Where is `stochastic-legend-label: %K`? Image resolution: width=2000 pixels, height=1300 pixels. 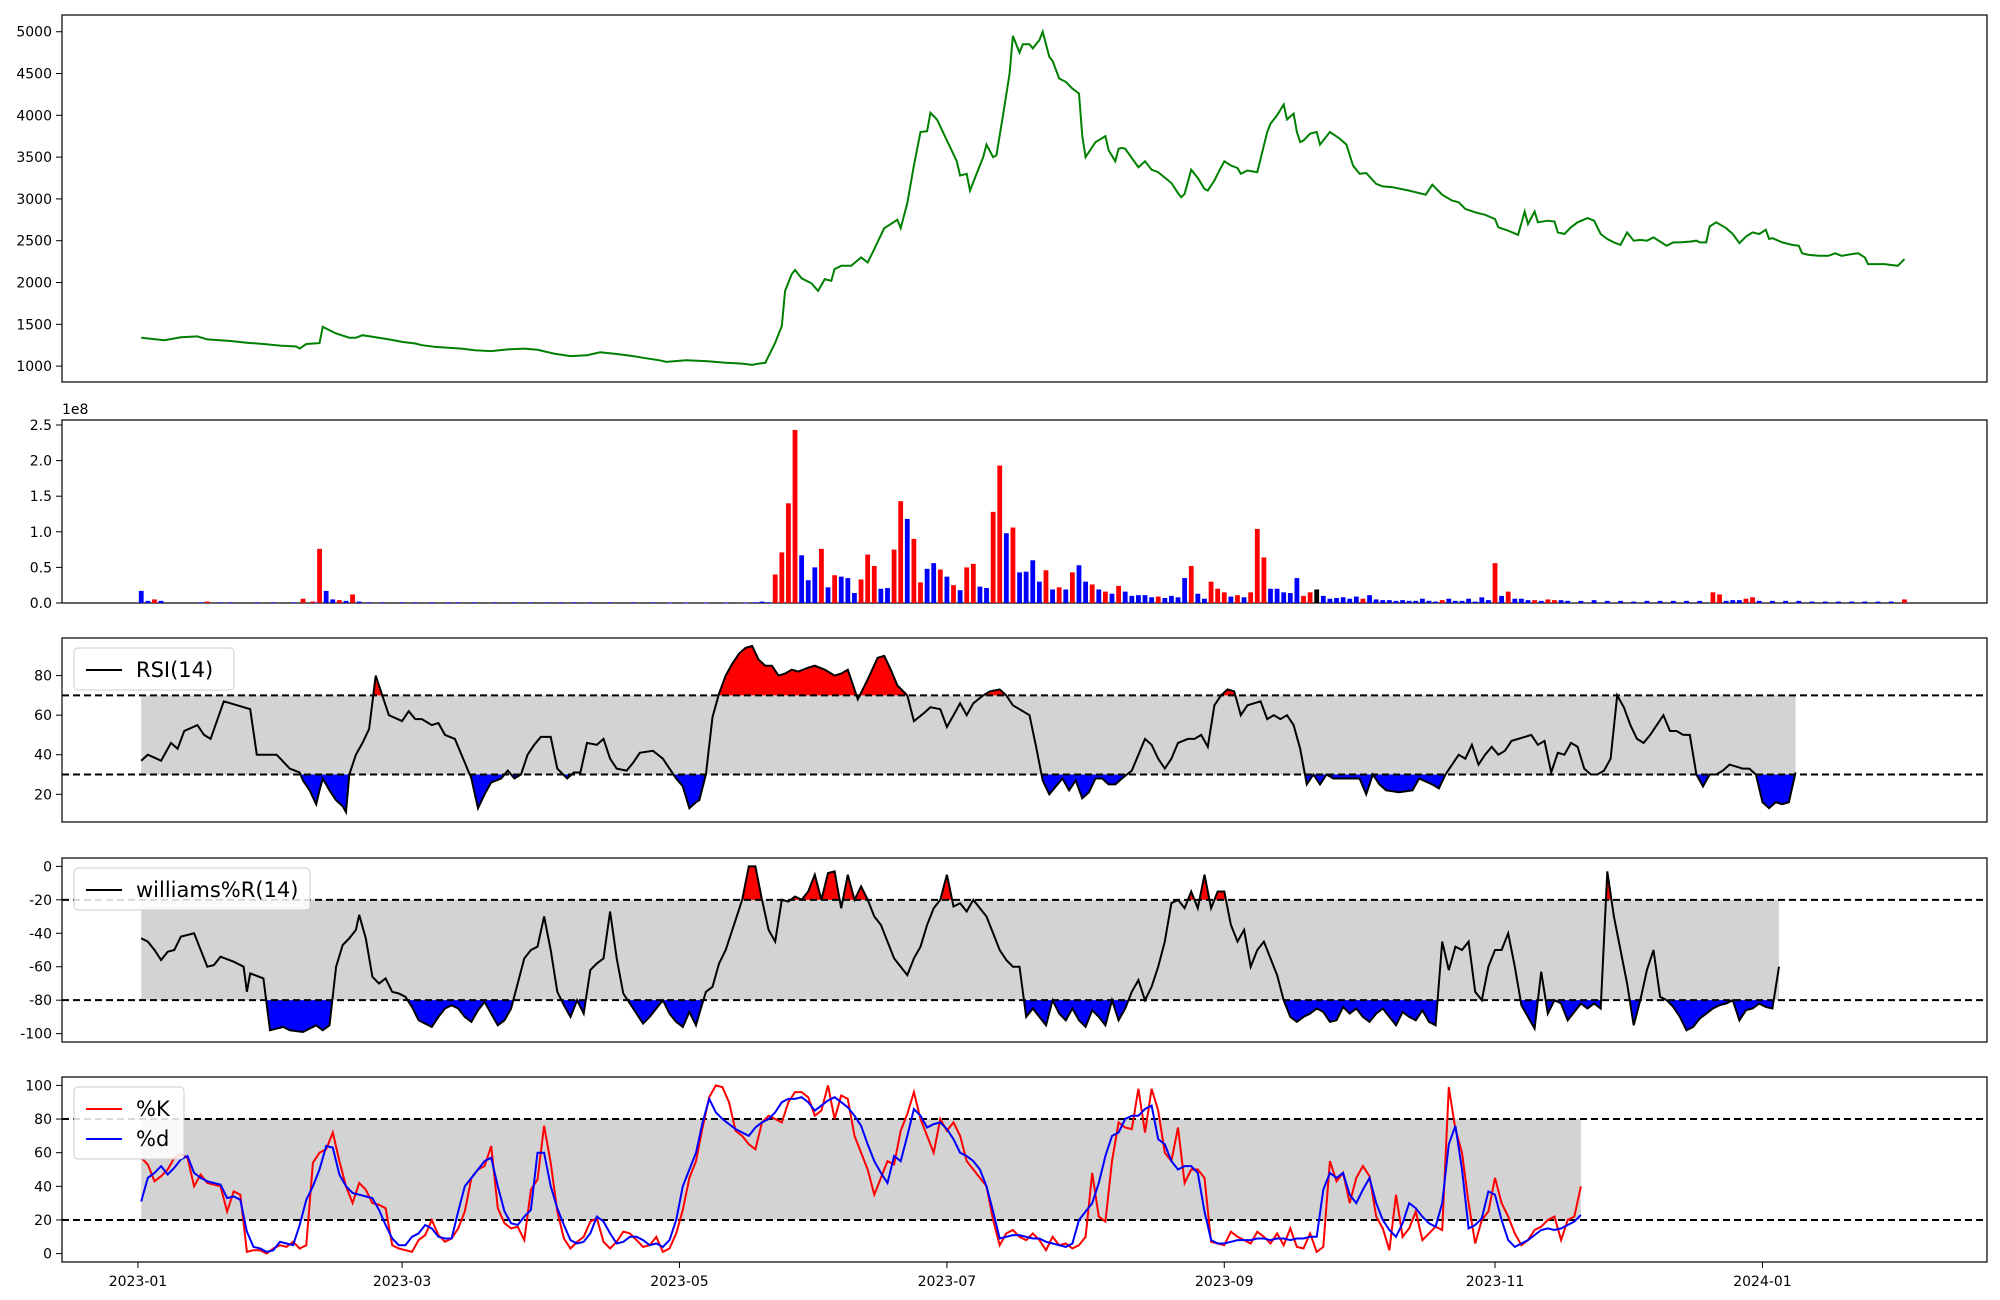 stochastic-legend-label: %K is located at coordinates (153, 1109).